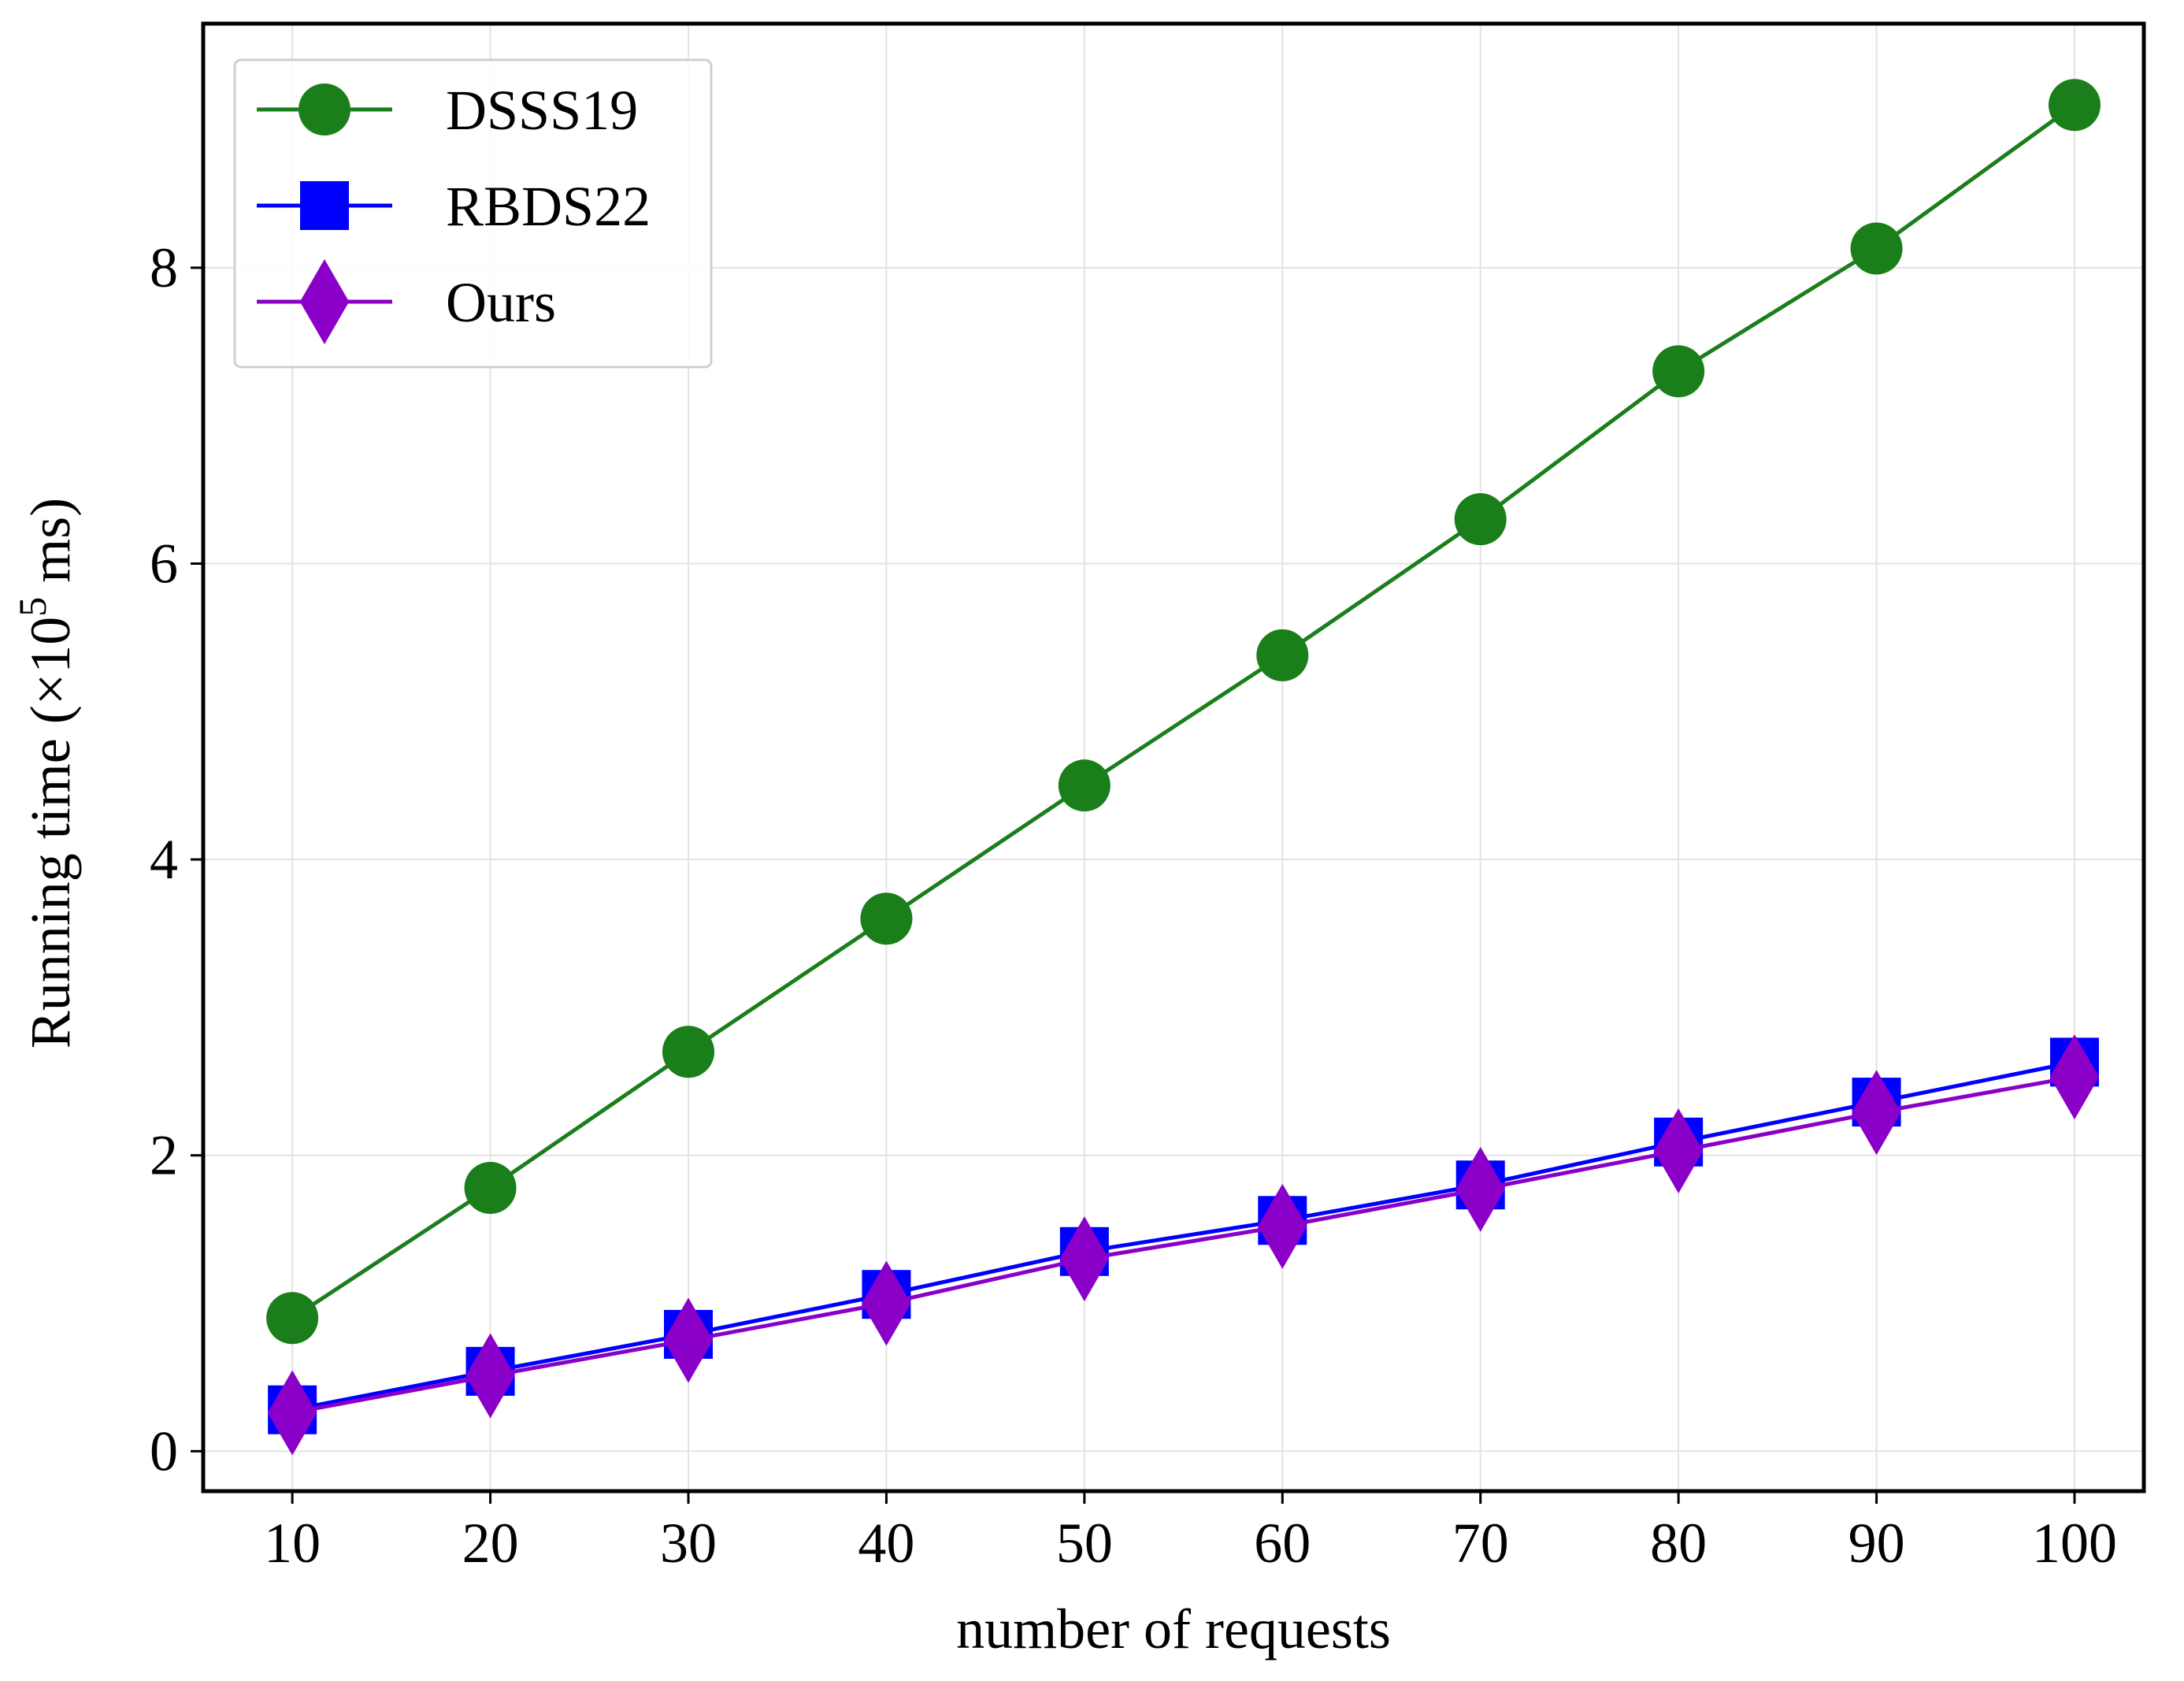 This screenshot has width=2184, height=1681. What do you see at coordinates (164, 1450) in the screenshot?
I see `y-tick-label: 0` at bounding box center [164, 1450].